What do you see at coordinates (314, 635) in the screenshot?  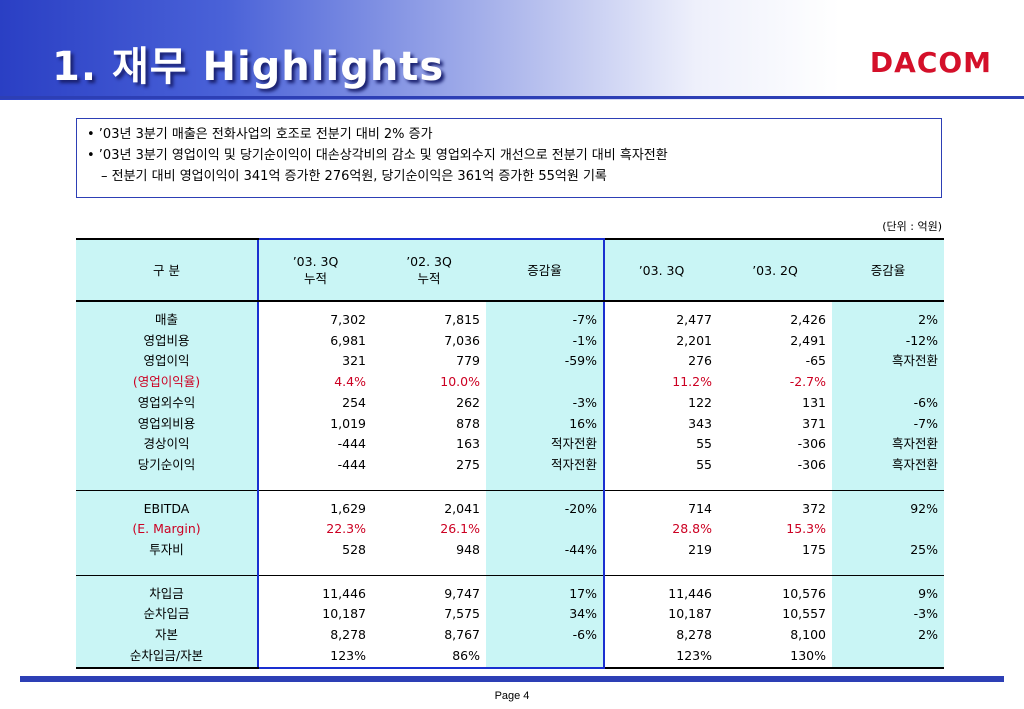 I see `cum-03q3-cell: 8,278` at bounding box center [314, 635].